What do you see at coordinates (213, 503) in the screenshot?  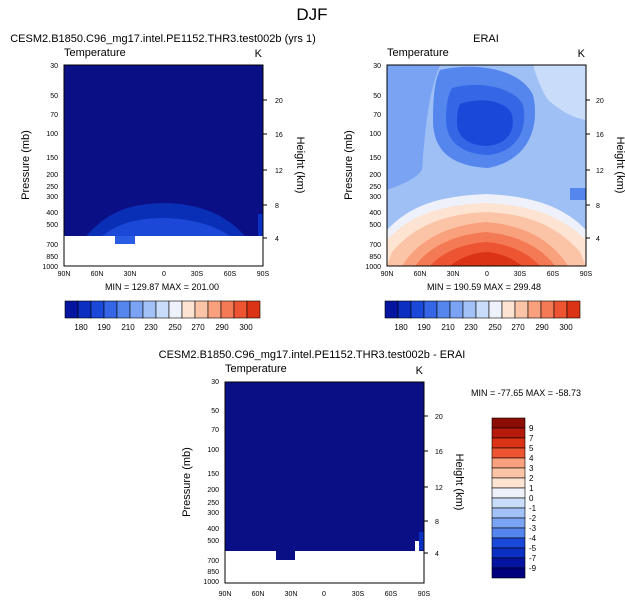 I see `y-tick-label: 250` at bounding box center [213, 503].